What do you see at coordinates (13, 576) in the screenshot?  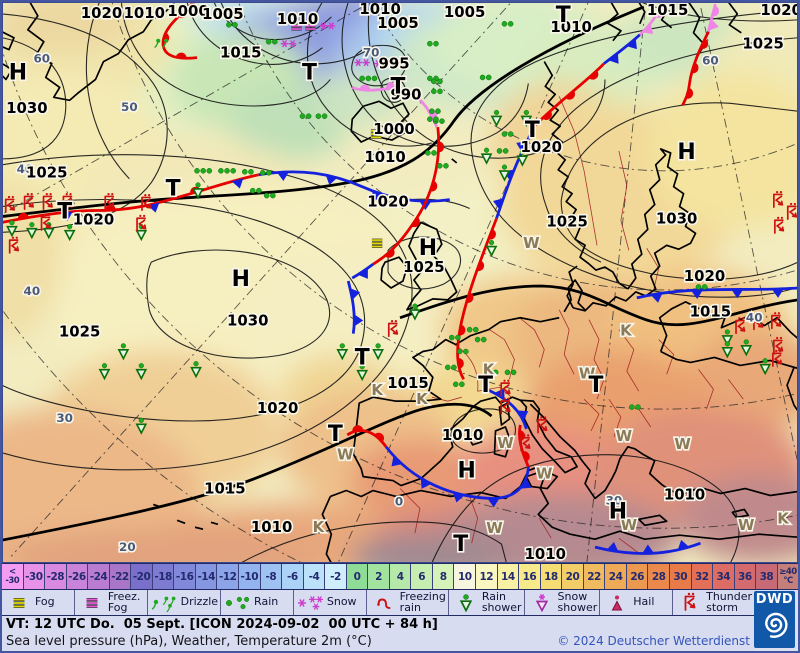 I see `scale-cell: < -30` at bounding box center [13, 576].